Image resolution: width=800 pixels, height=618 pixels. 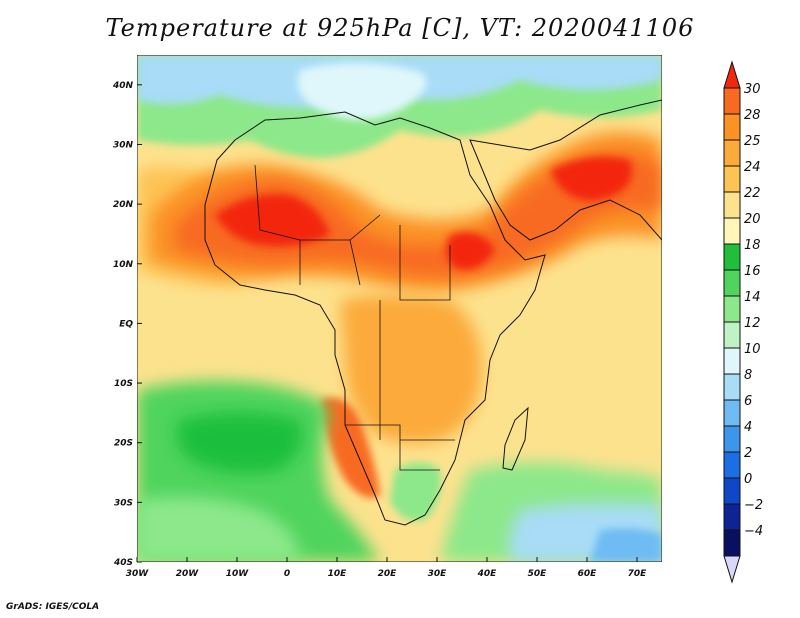 I want to click on south-atlantic-darkgreen, so click(x=239, y=443).